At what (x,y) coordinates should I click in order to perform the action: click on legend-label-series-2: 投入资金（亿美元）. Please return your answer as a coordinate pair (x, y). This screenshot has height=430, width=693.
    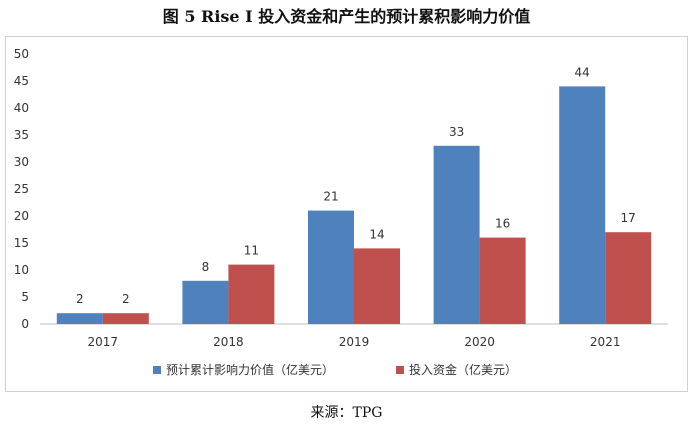
    Looking at the image, I should click on (463, 369).